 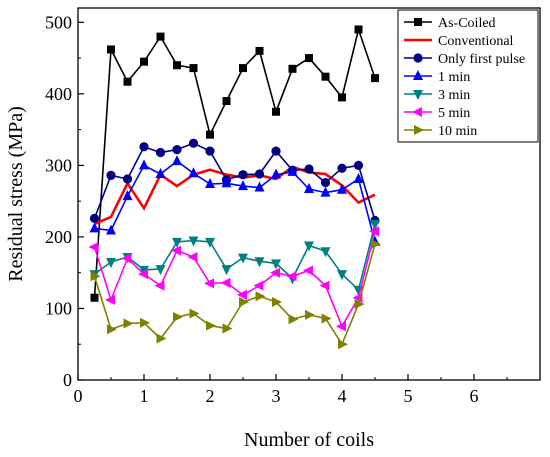 What do you see at coordinates (481, 59) in the screenshot?
I see `legend-label-2: Only first pulse` at bounding box center [481, 59].